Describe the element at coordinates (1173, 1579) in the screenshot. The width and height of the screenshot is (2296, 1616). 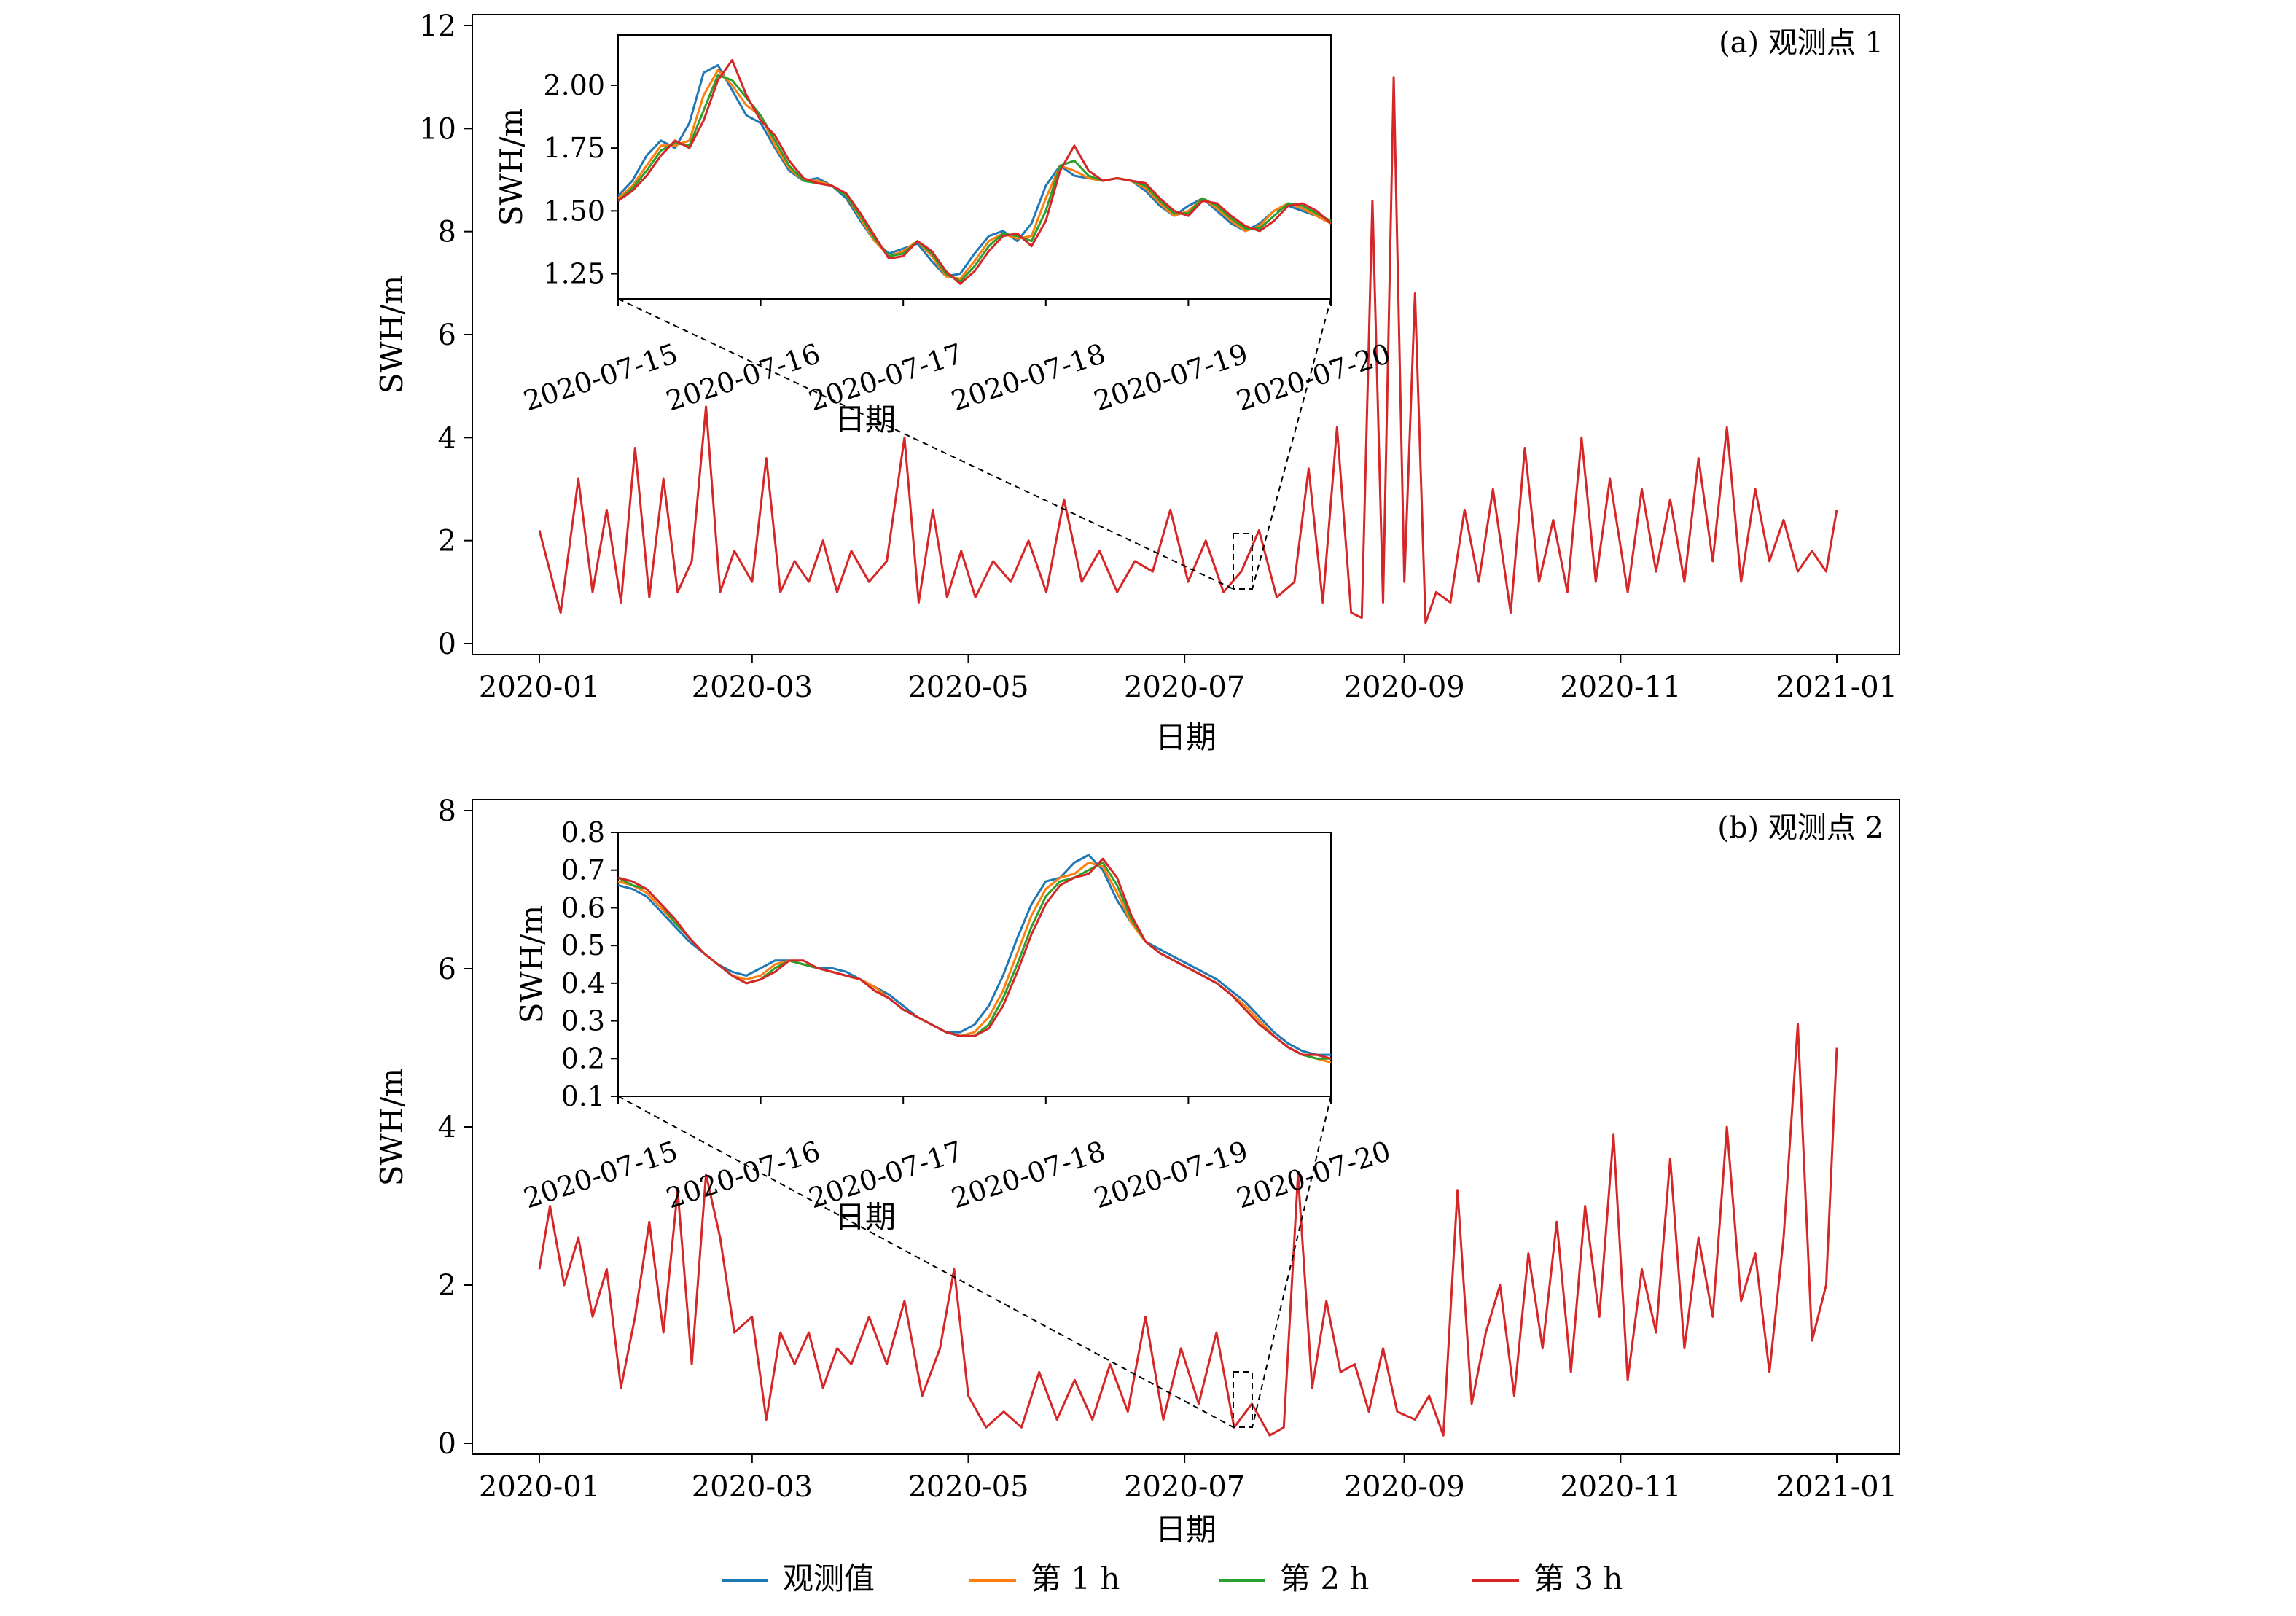
I see `legend: 观测值 第 1 h 第 2 h 第 3 h` at that location.